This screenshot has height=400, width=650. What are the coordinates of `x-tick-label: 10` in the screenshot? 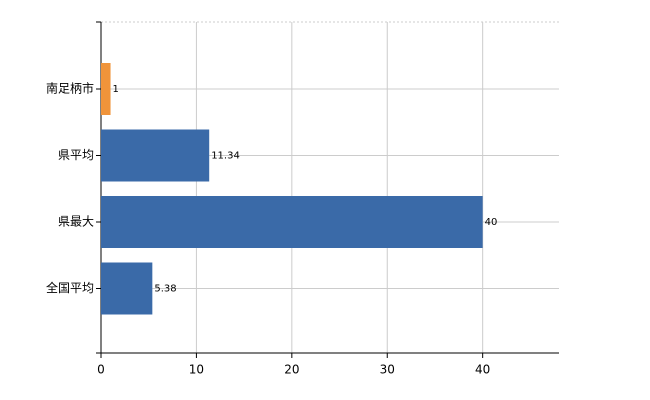 It's located at (196, 370).